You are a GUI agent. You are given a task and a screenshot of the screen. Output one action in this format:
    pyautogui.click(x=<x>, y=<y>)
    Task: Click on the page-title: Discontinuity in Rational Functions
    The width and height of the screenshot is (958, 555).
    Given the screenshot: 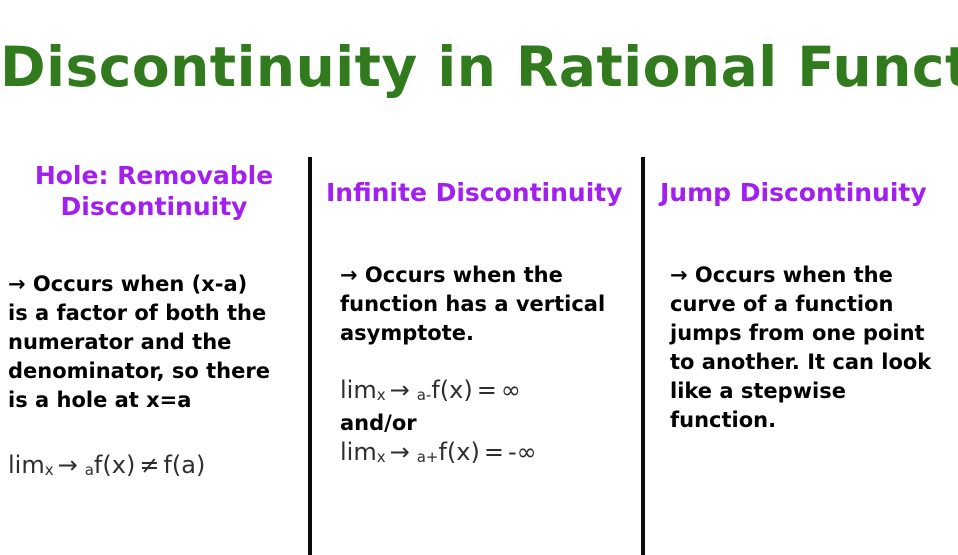 What is the action you would take?
    pyautogui.click(x=479, y=67)
    